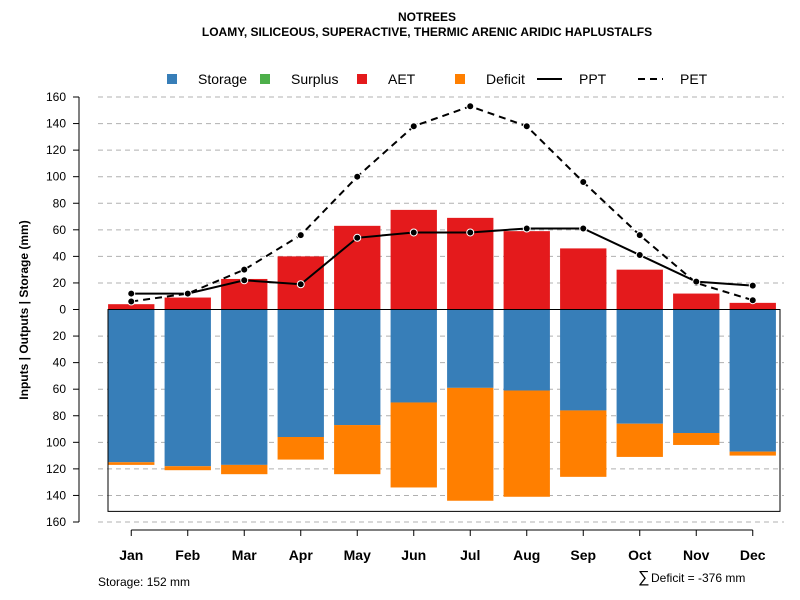 The width and height of the screenshot is (800, 600). Describe the element at coordinates (222, 79) in the screenshot. I see `legend-label-storage: Storage` at that location.